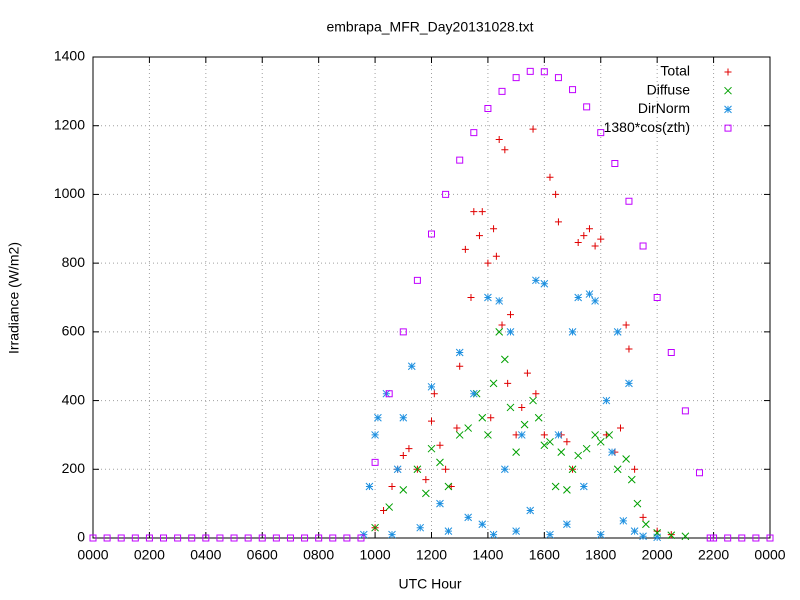 The image size is (800, 600). Describe the element at coordinates (429, 584) in the screenshot. I see `x-axis-label: UTC Hour` at that location.